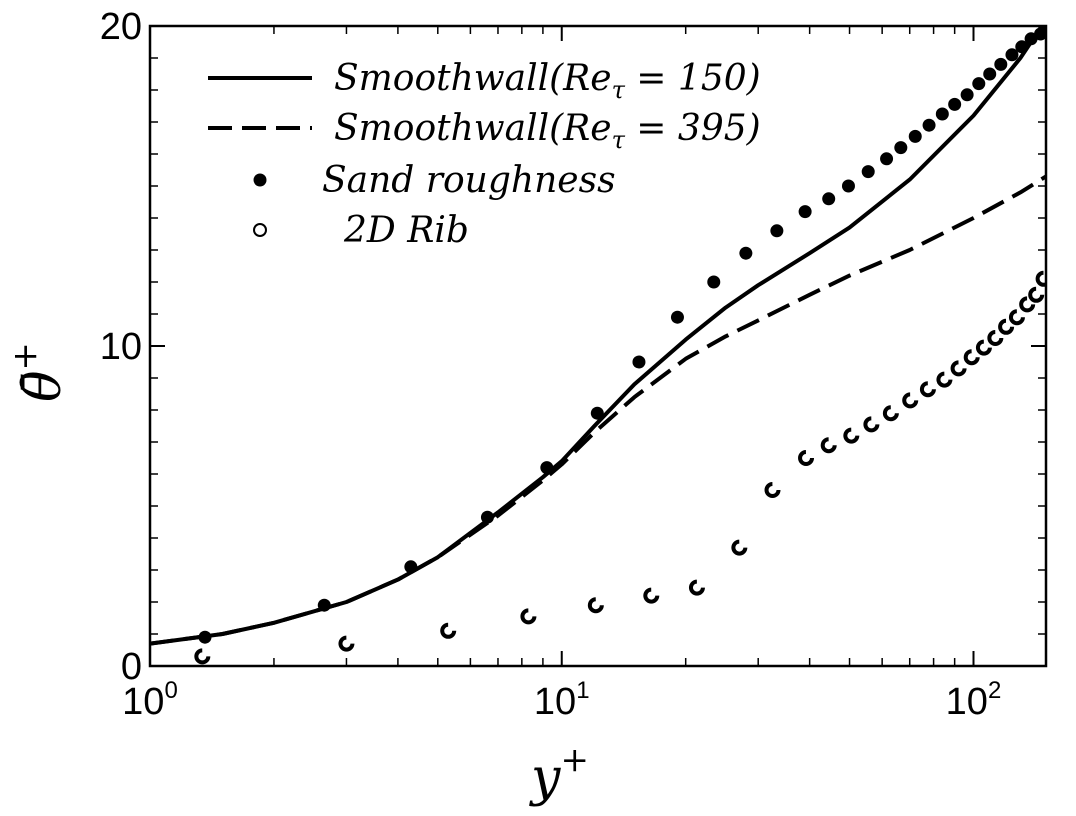 The image size is (1076, 816). I want to click on legend-smooth-395-b: Re, so click(586, 128).